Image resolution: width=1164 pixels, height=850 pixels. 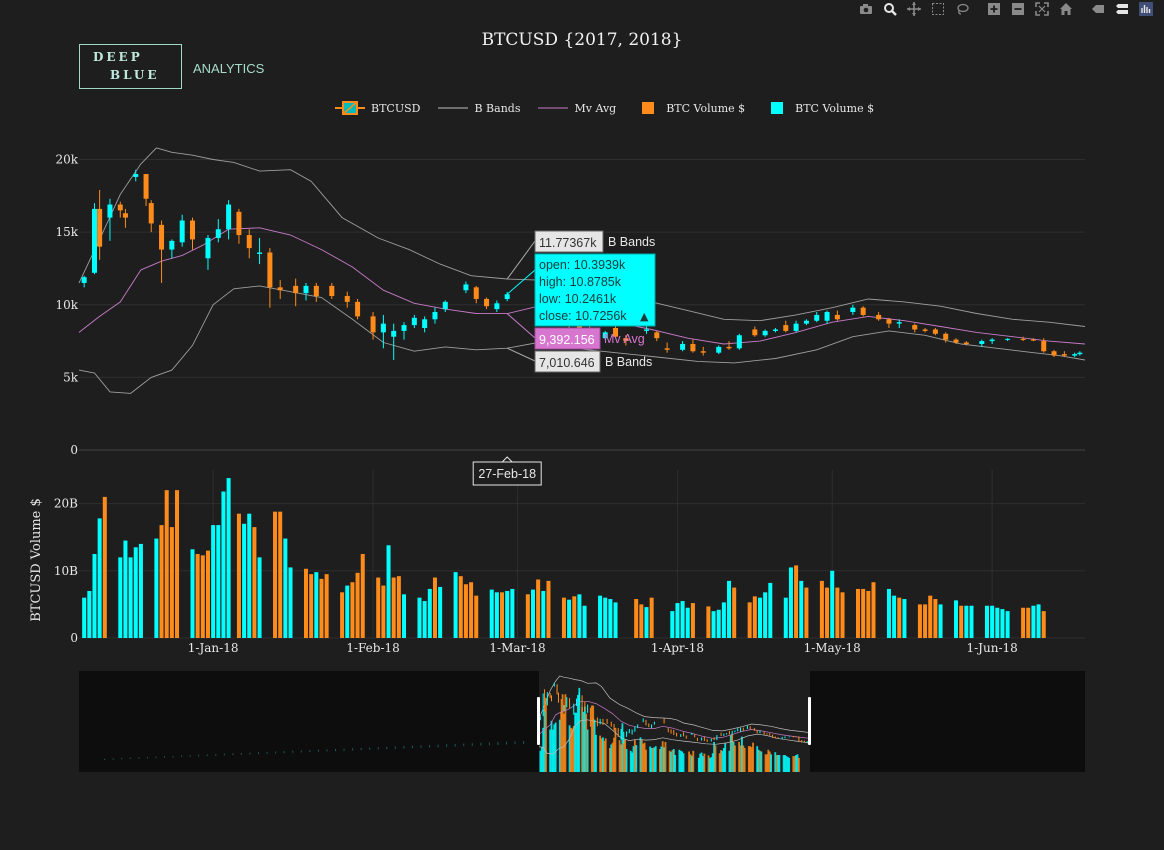 I want to click on legend-item-volume-up: BTC Volume $, so click(x=818, y=108).